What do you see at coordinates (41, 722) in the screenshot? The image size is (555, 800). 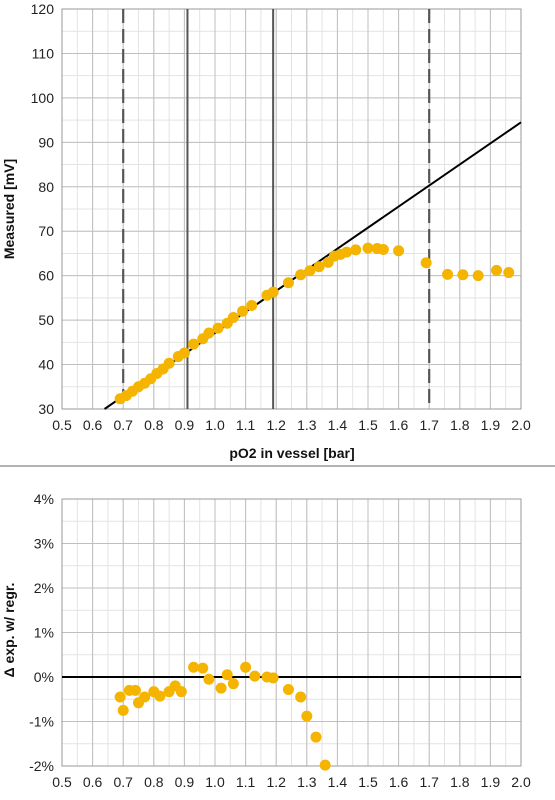 I see `bottom-y-tick-label: -1%` at bounding box center [41, 722].